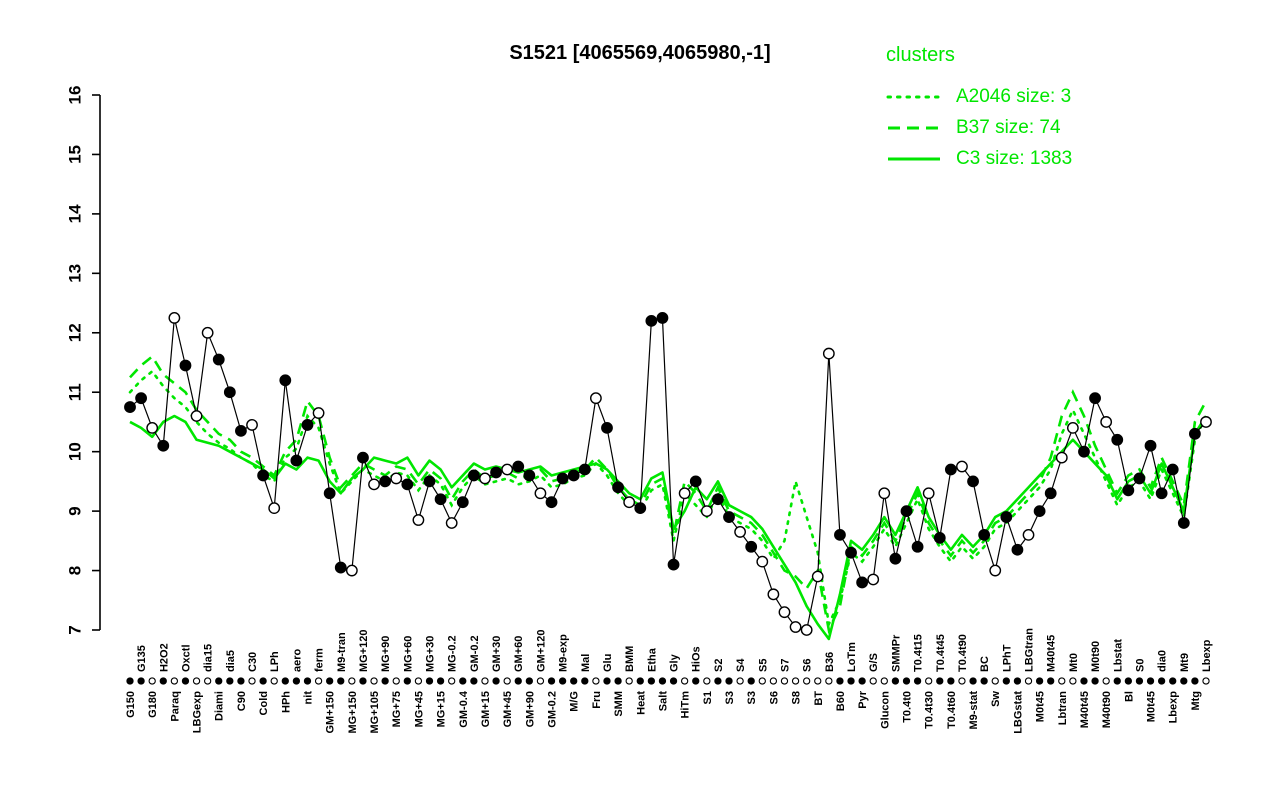 The height and width of the screenshot is (800, 1280). What do you see at coordinates (331, 712) in the screenshot?
I see `x-category-label: GM+150` at bounding box center [331, 712].